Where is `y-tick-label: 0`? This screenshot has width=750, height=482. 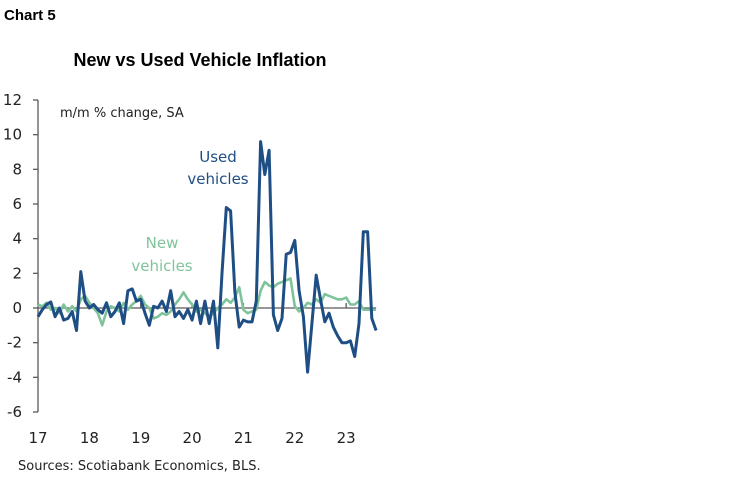
y-tick-label: 0 is located at coordinates (17, 308).